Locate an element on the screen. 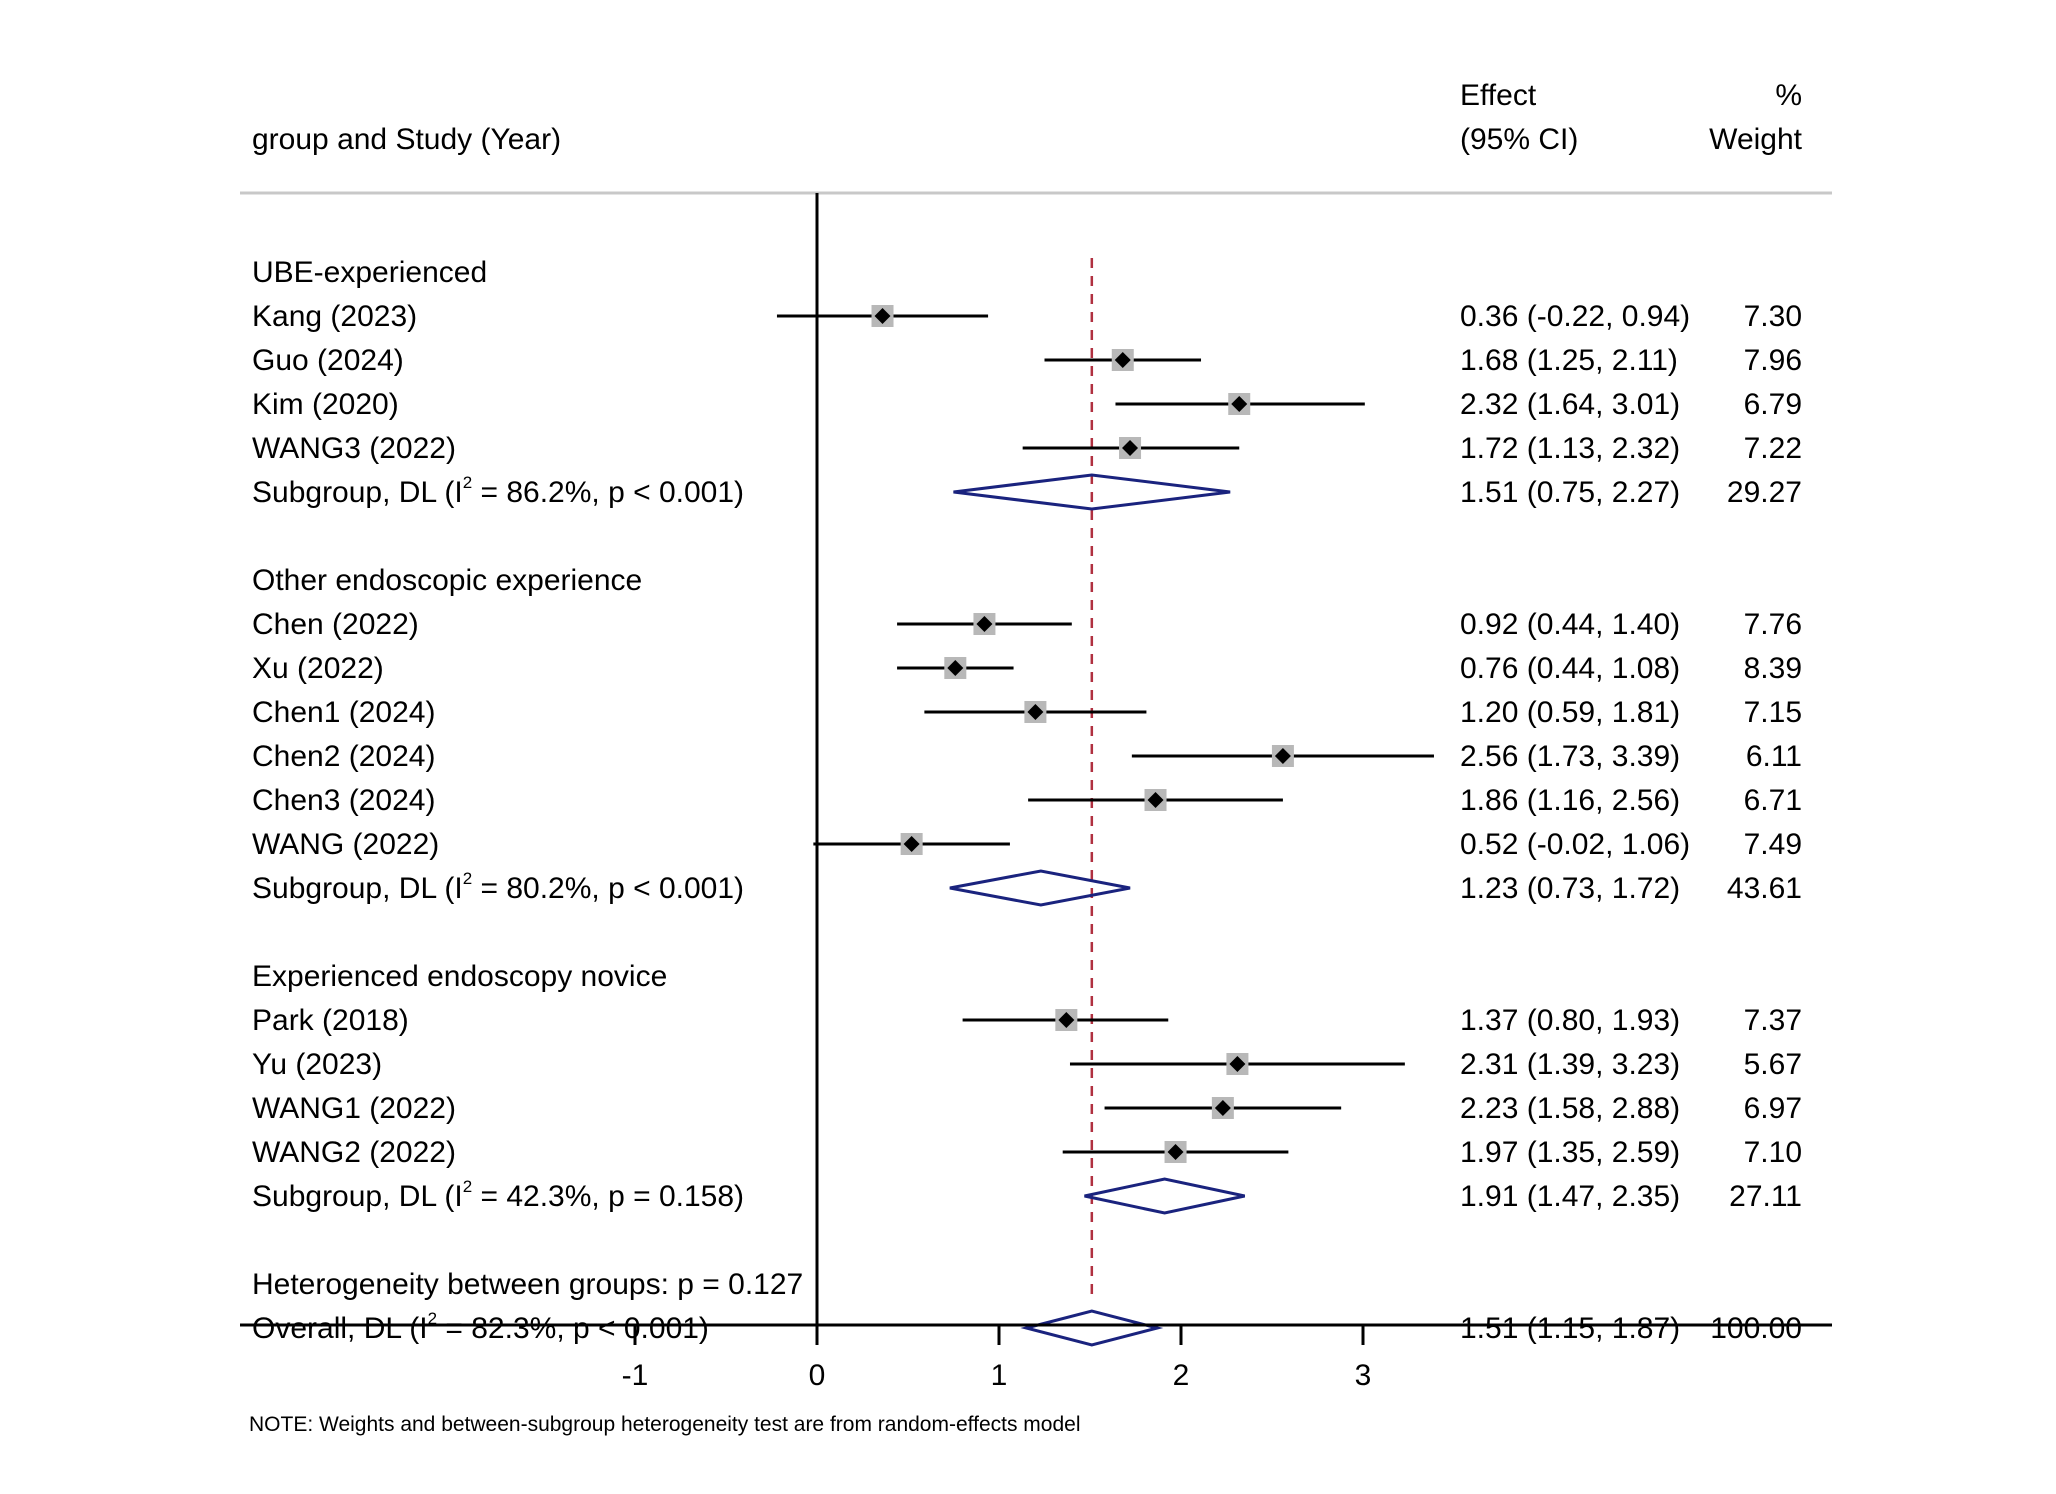  study-label-g0-s2: Kim (2020) is located at coordinates (325, 404).